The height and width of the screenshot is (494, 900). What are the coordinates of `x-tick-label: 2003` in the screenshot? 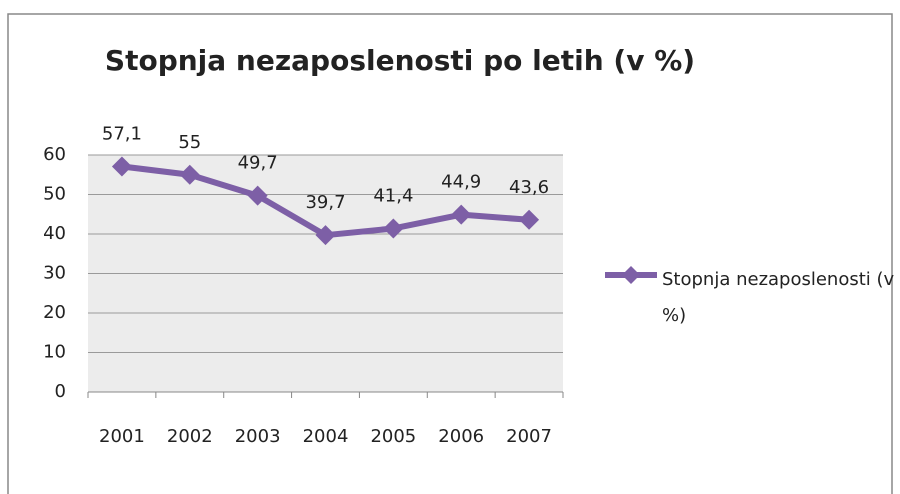 It's located at (258, 436).